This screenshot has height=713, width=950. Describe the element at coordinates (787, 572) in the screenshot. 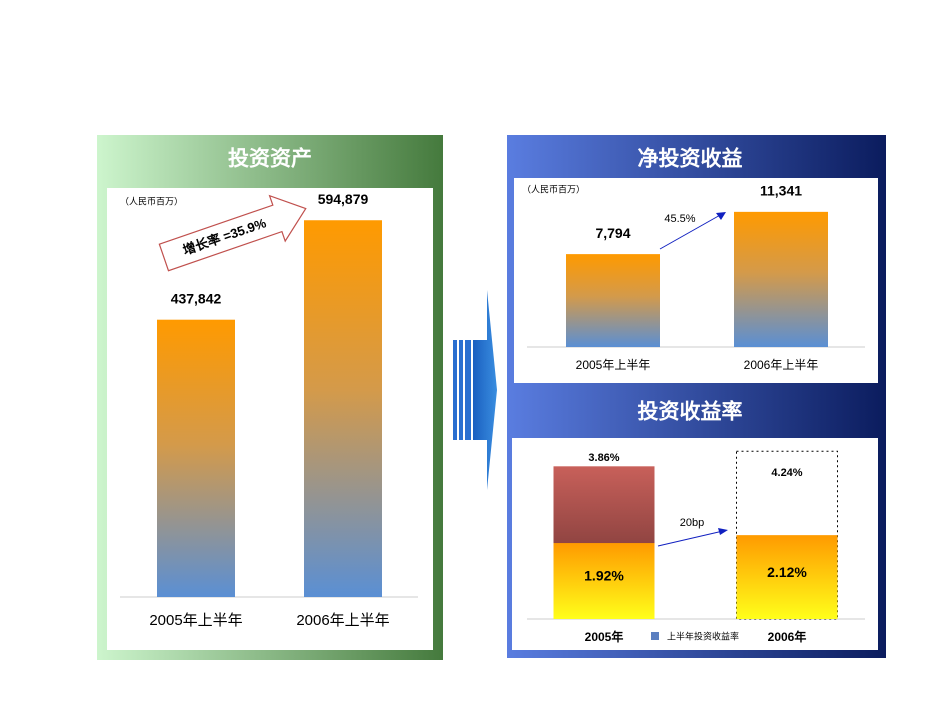

I see `value-label: 2.12%` at that location.